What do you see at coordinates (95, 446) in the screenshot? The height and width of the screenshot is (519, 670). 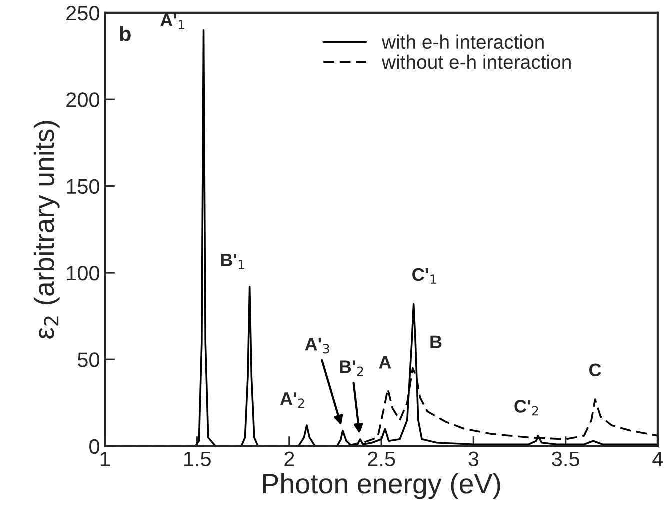 I see `y-tick-label: 0` at bounding box center [95, 446].